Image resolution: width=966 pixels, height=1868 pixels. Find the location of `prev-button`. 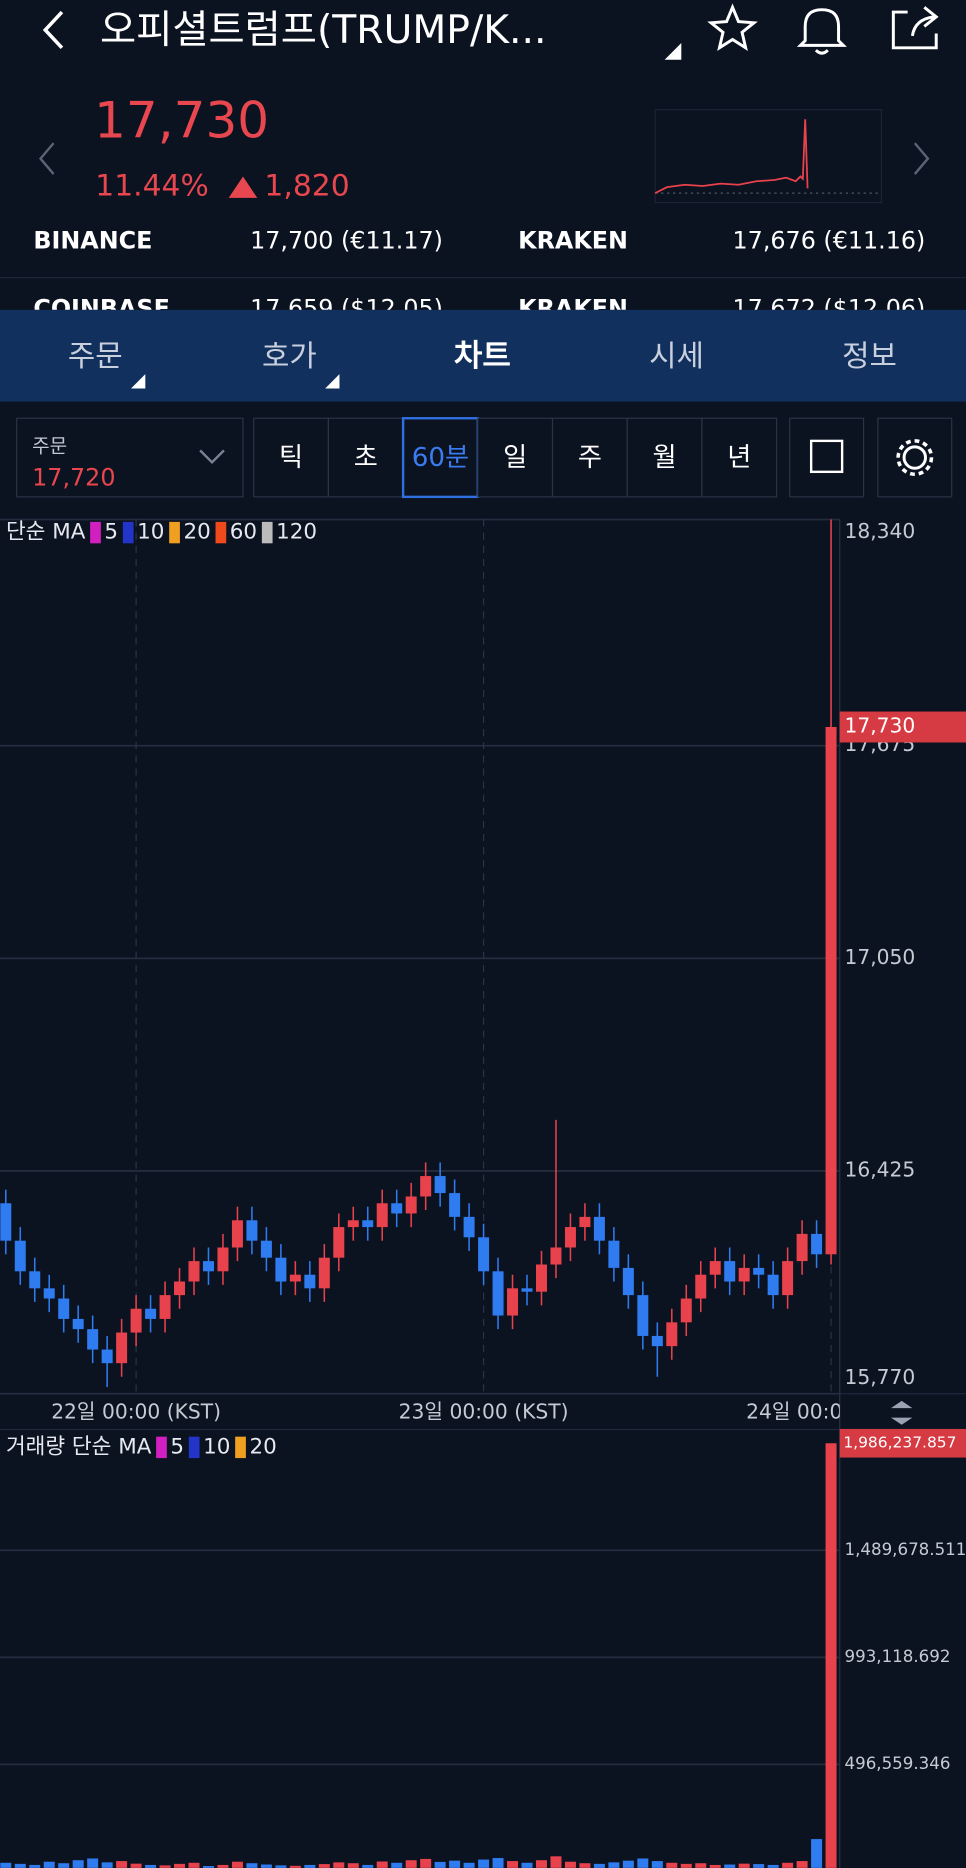

prev-button is located at coordinates (46, 158).